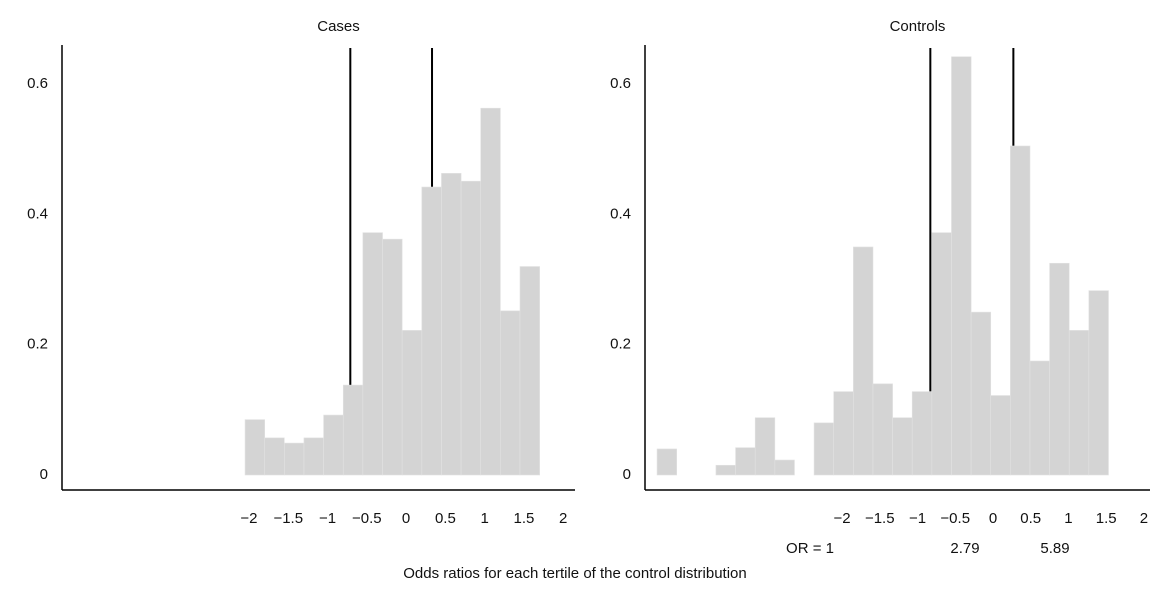  What do you see at coordinates (1054, 548) in the screenshot?
I see `odds-ratio-label: 5.89` at bounding box center [1054, 548].